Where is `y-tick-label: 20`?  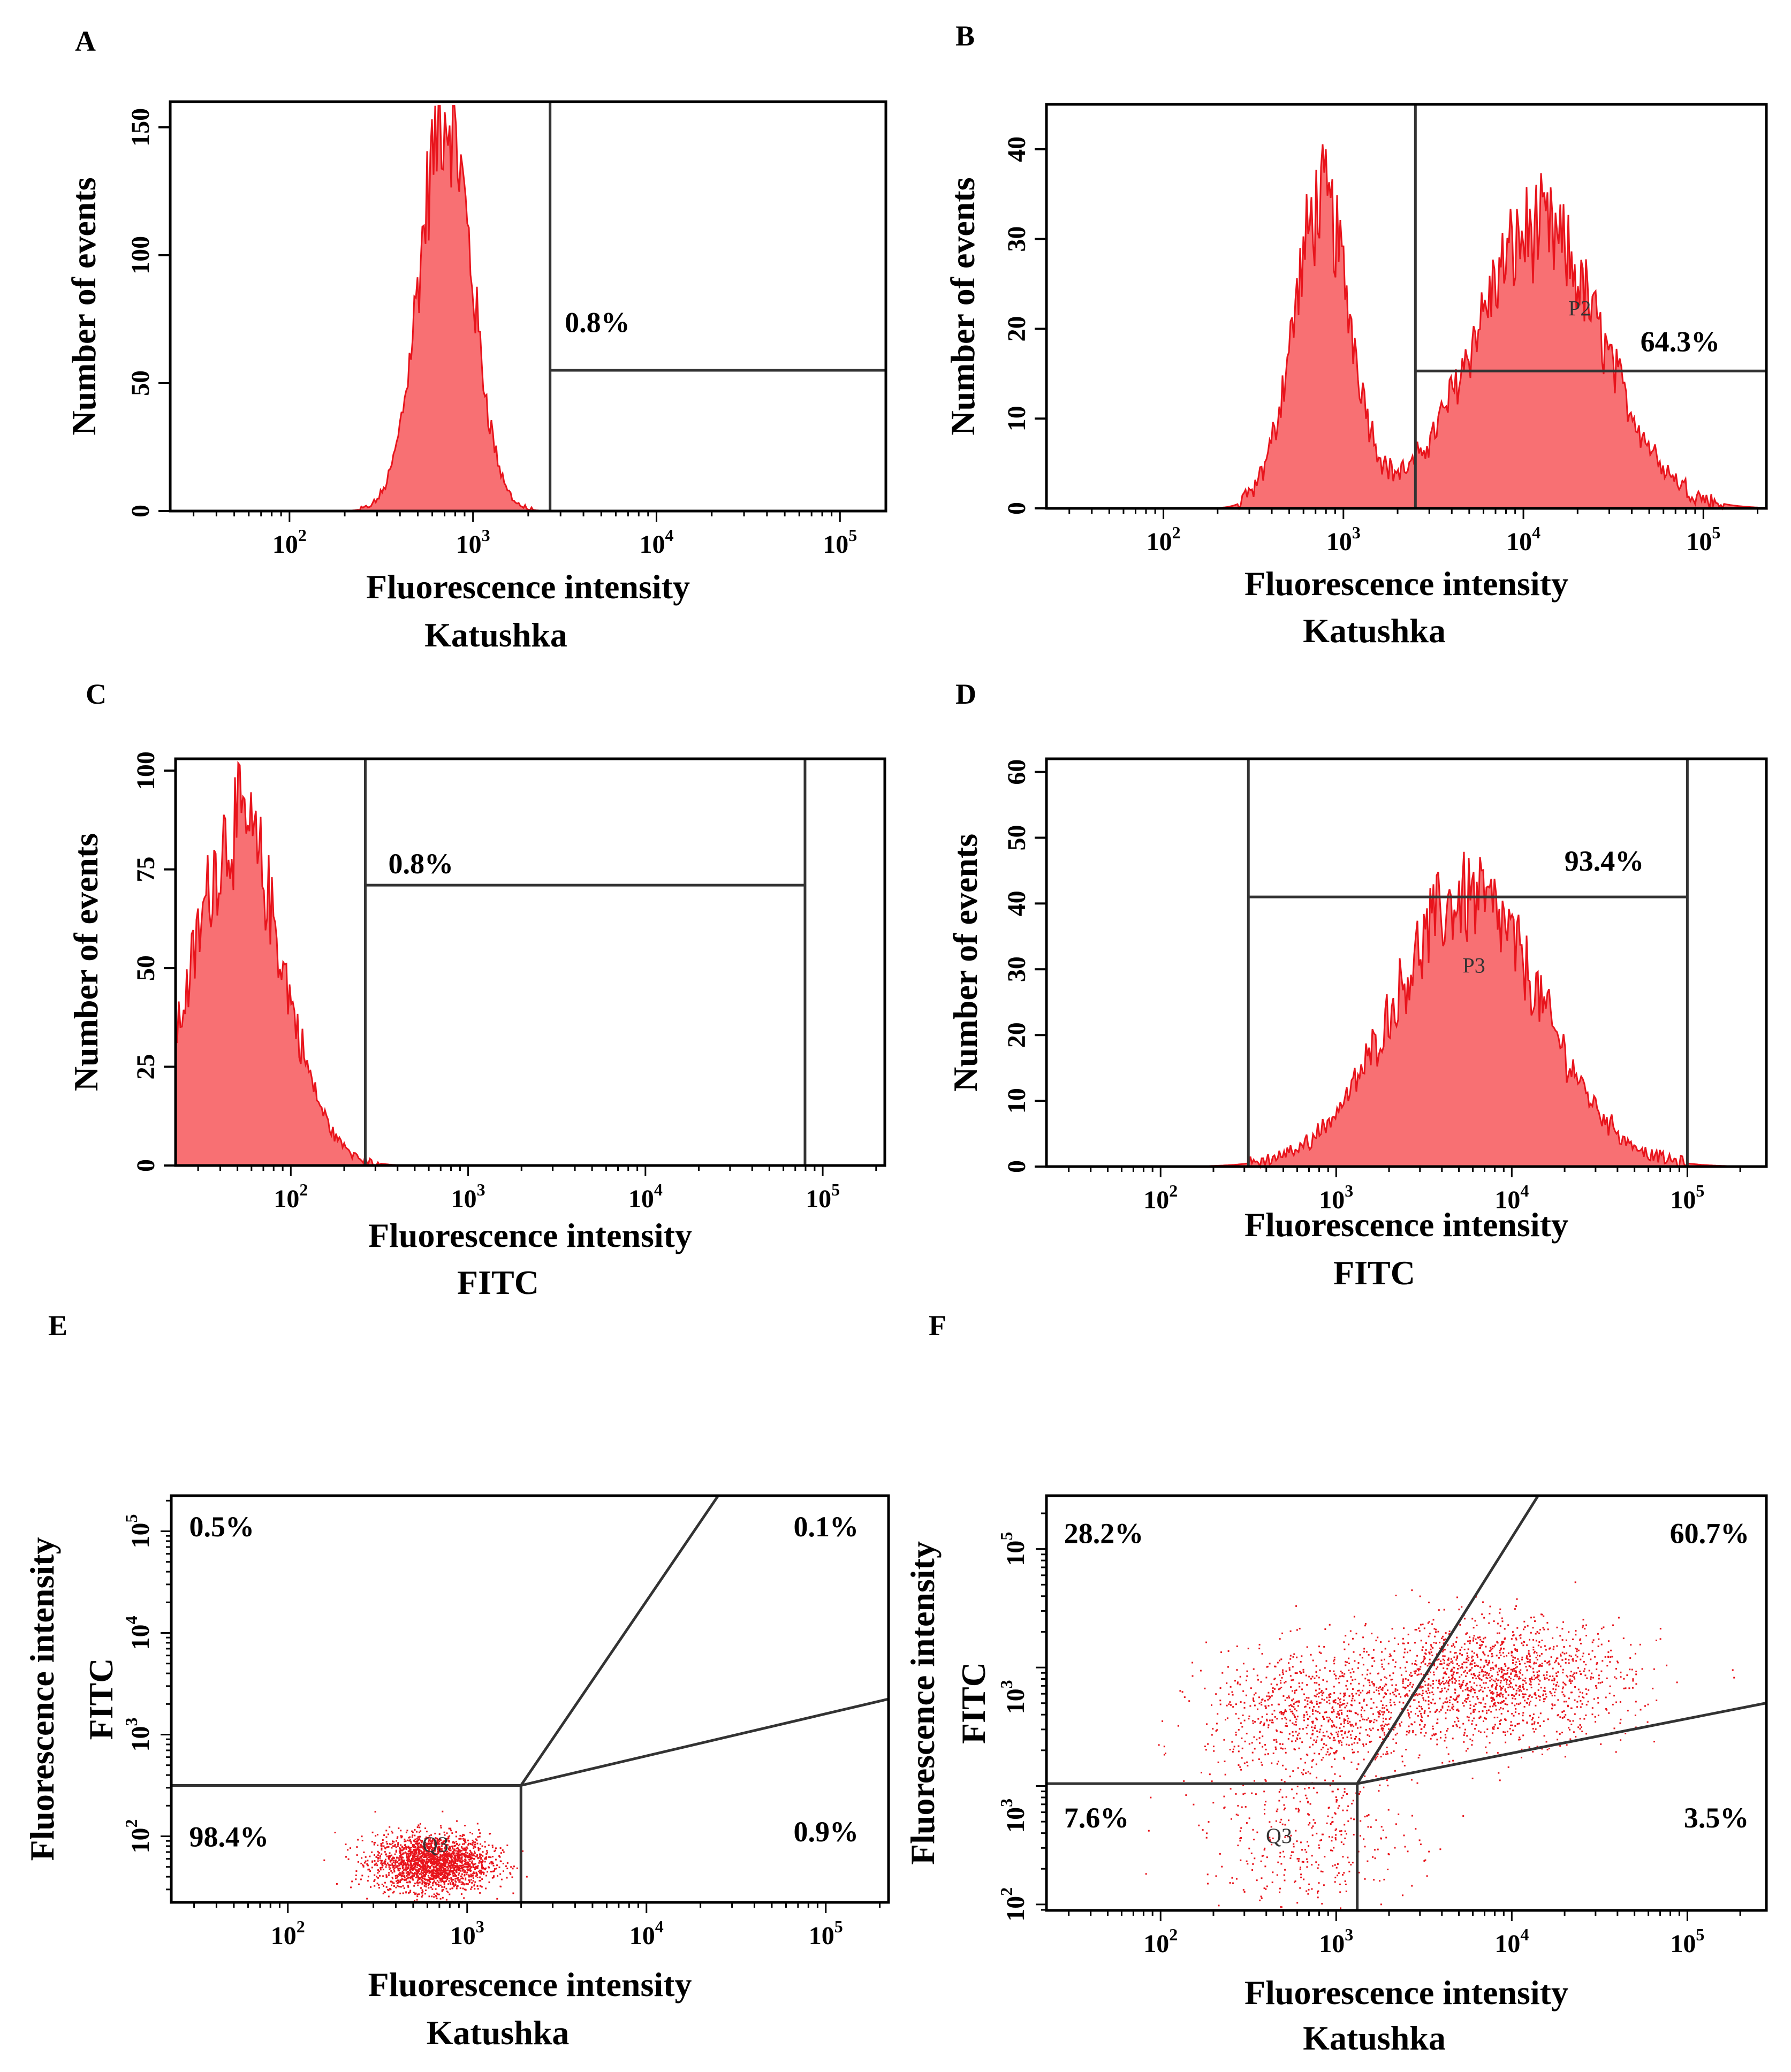
y-tick-label: 20 is located at coordinates (1017, 328).